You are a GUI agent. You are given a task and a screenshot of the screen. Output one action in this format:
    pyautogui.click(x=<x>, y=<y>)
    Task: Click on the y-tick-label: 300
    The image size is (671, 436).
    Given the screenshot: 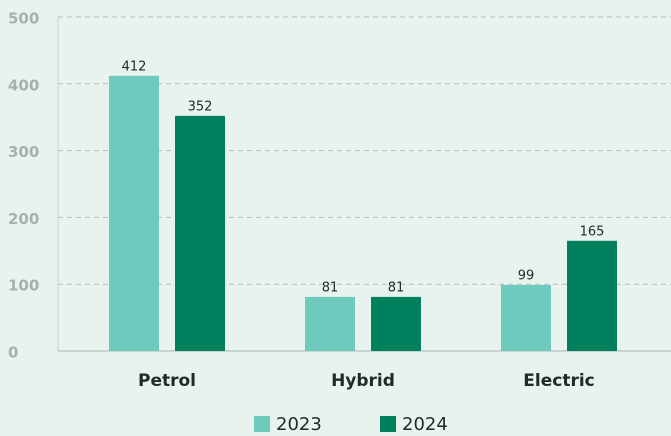 What is the action you would take?
    pyautogui.click(x=23, y=152)
    